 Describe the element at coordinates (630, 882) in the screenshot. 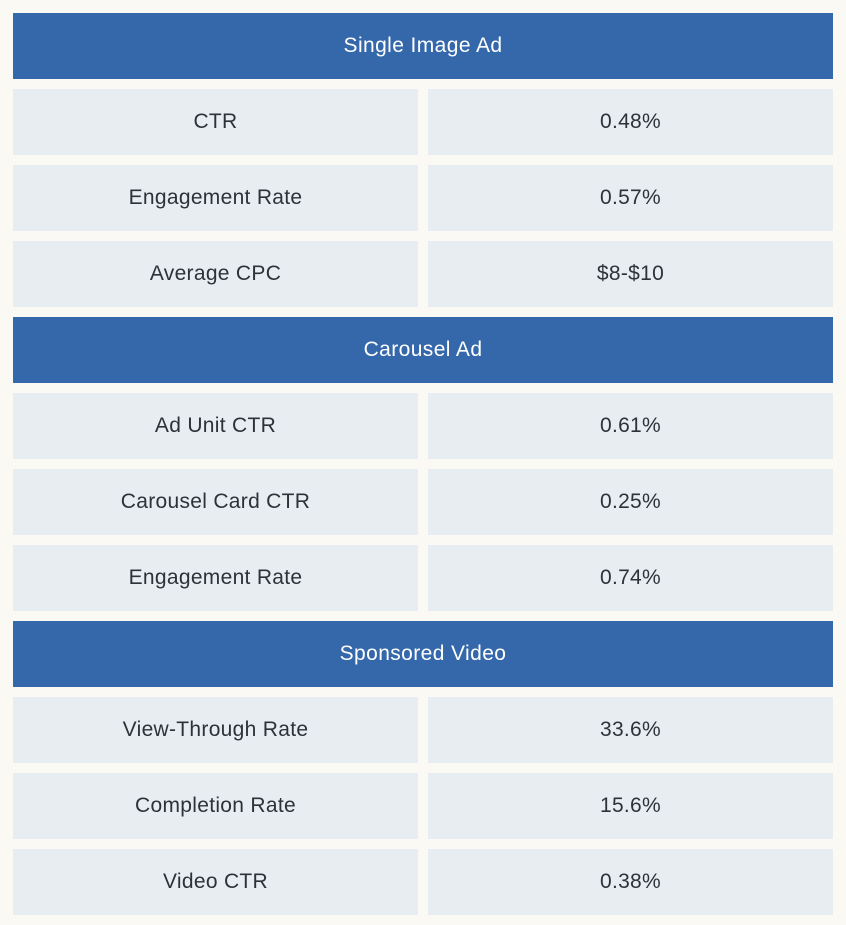

I see `value-cell: 0.38%` at that location.